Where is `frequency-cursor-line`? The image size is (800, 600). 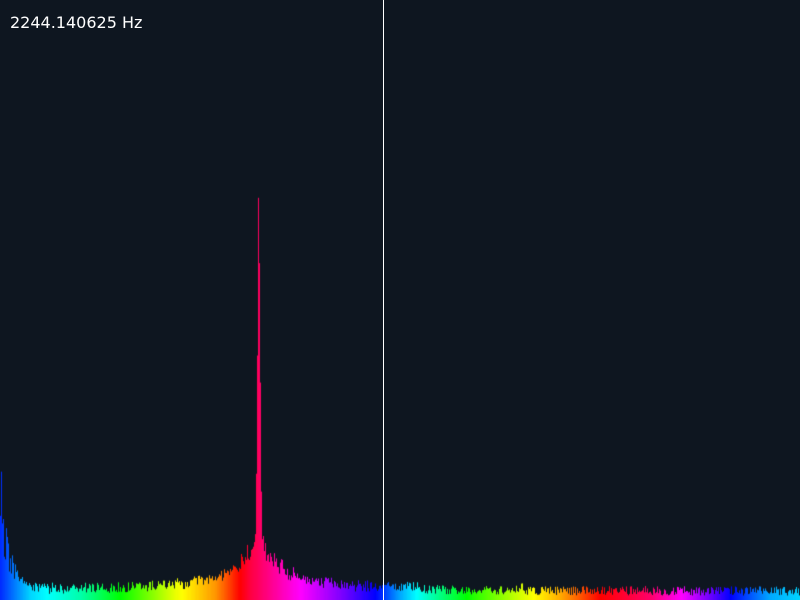
frequency-cursor-line is located at coordinates (383, 300).